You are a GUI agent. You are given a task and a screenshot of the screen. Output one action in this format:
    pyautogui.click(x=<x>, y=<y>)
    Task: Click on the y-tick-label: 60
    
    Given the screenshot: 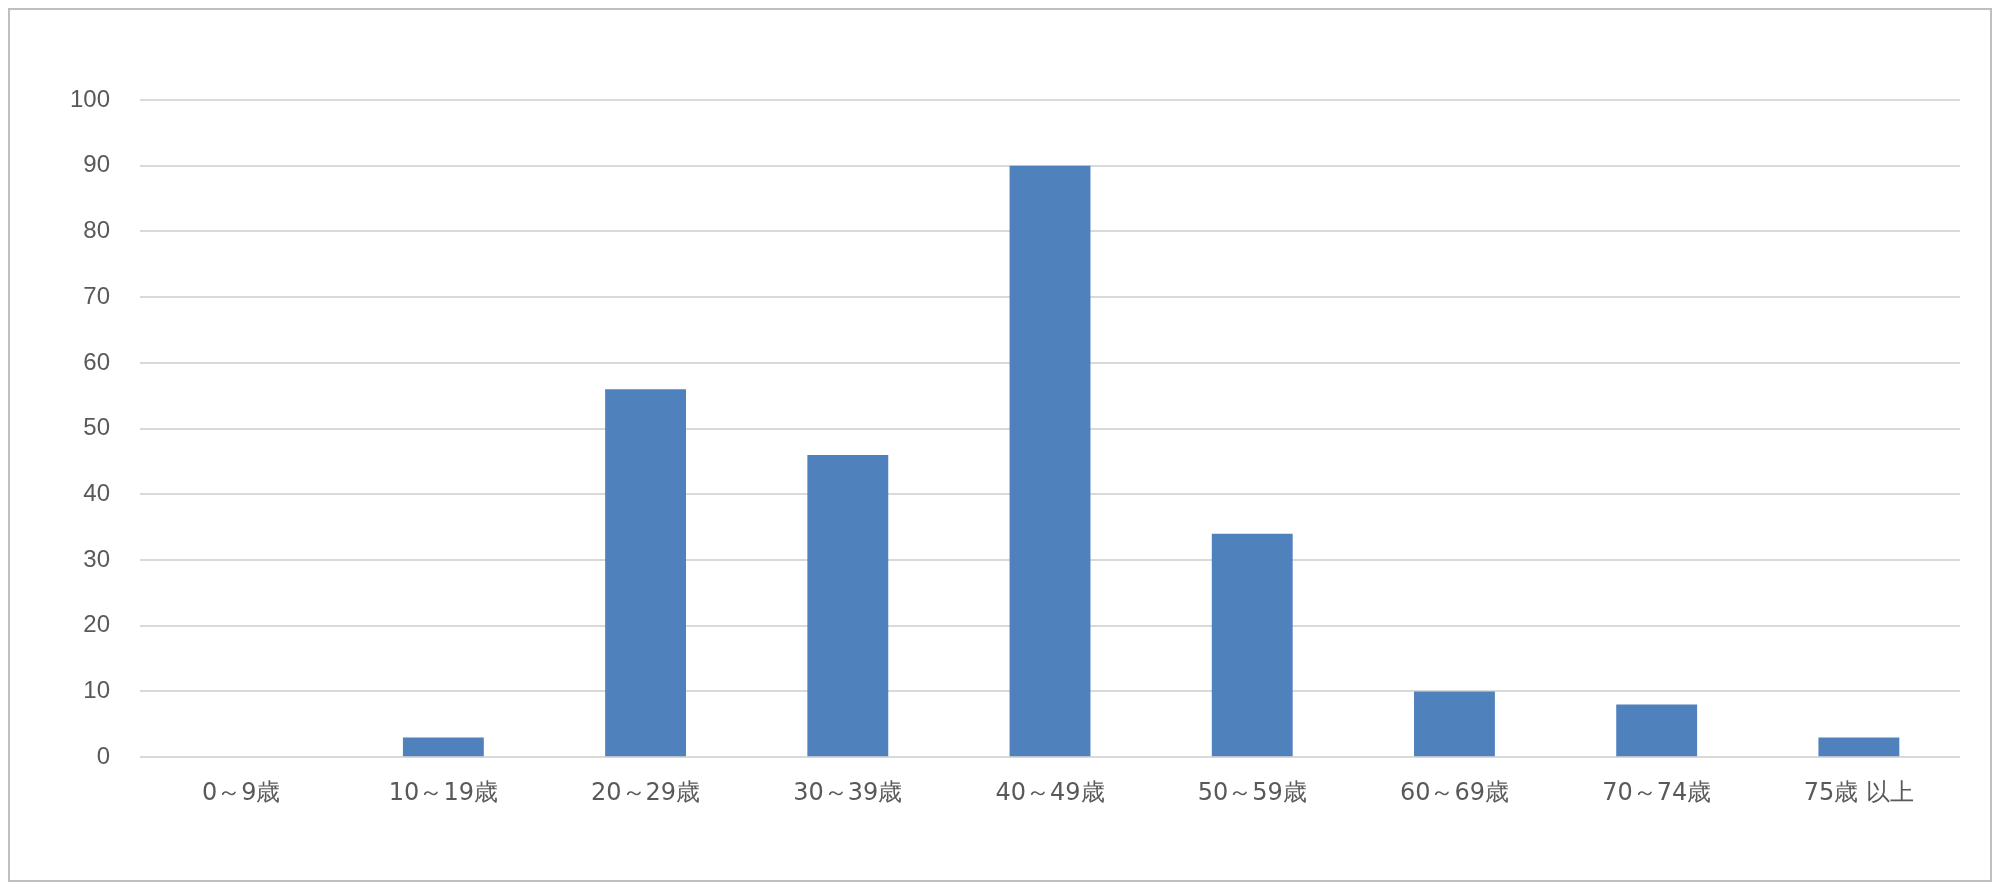 What is the action you would take?
    pyautogui.click(x=97, y=361)
    